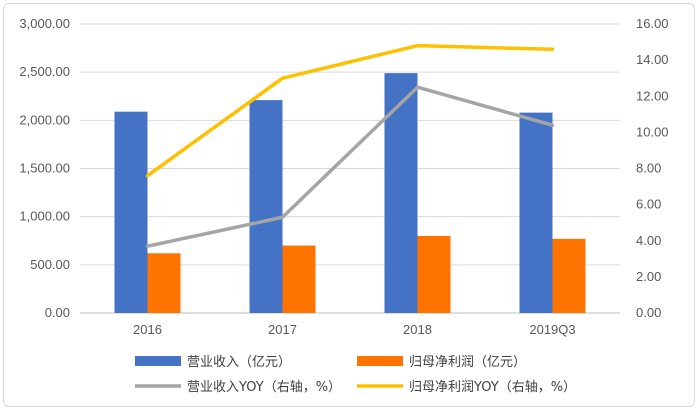 This screenshot has height=412, width=700. What do you see at coordinates (652, 59) in the screenshot?
I see `right-tick-label: 14.00` at bounding box center [652, 59].